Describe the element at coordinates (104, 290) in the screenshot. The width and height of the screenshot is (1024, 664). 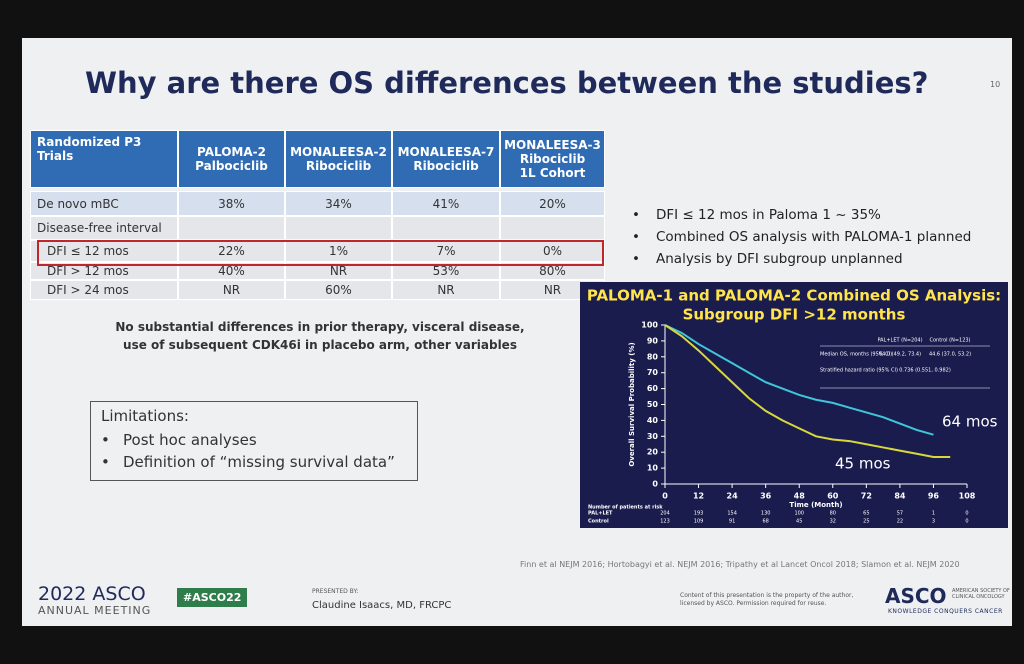
I see `table-cell: DFI > 24 mos` at that location.